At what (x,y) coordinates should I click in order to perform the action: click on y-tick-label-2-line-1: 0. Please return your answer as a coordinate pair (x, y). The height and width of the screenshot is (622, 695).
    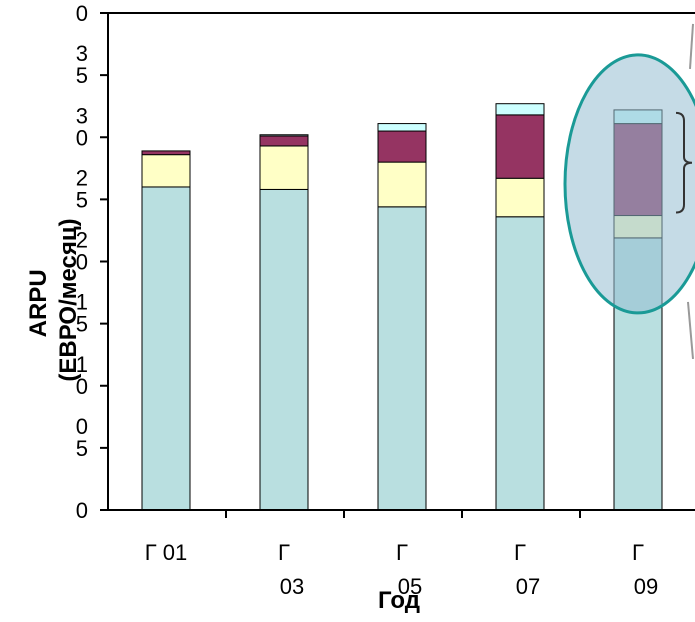
    Looking at the image, I should click on (82, 426).